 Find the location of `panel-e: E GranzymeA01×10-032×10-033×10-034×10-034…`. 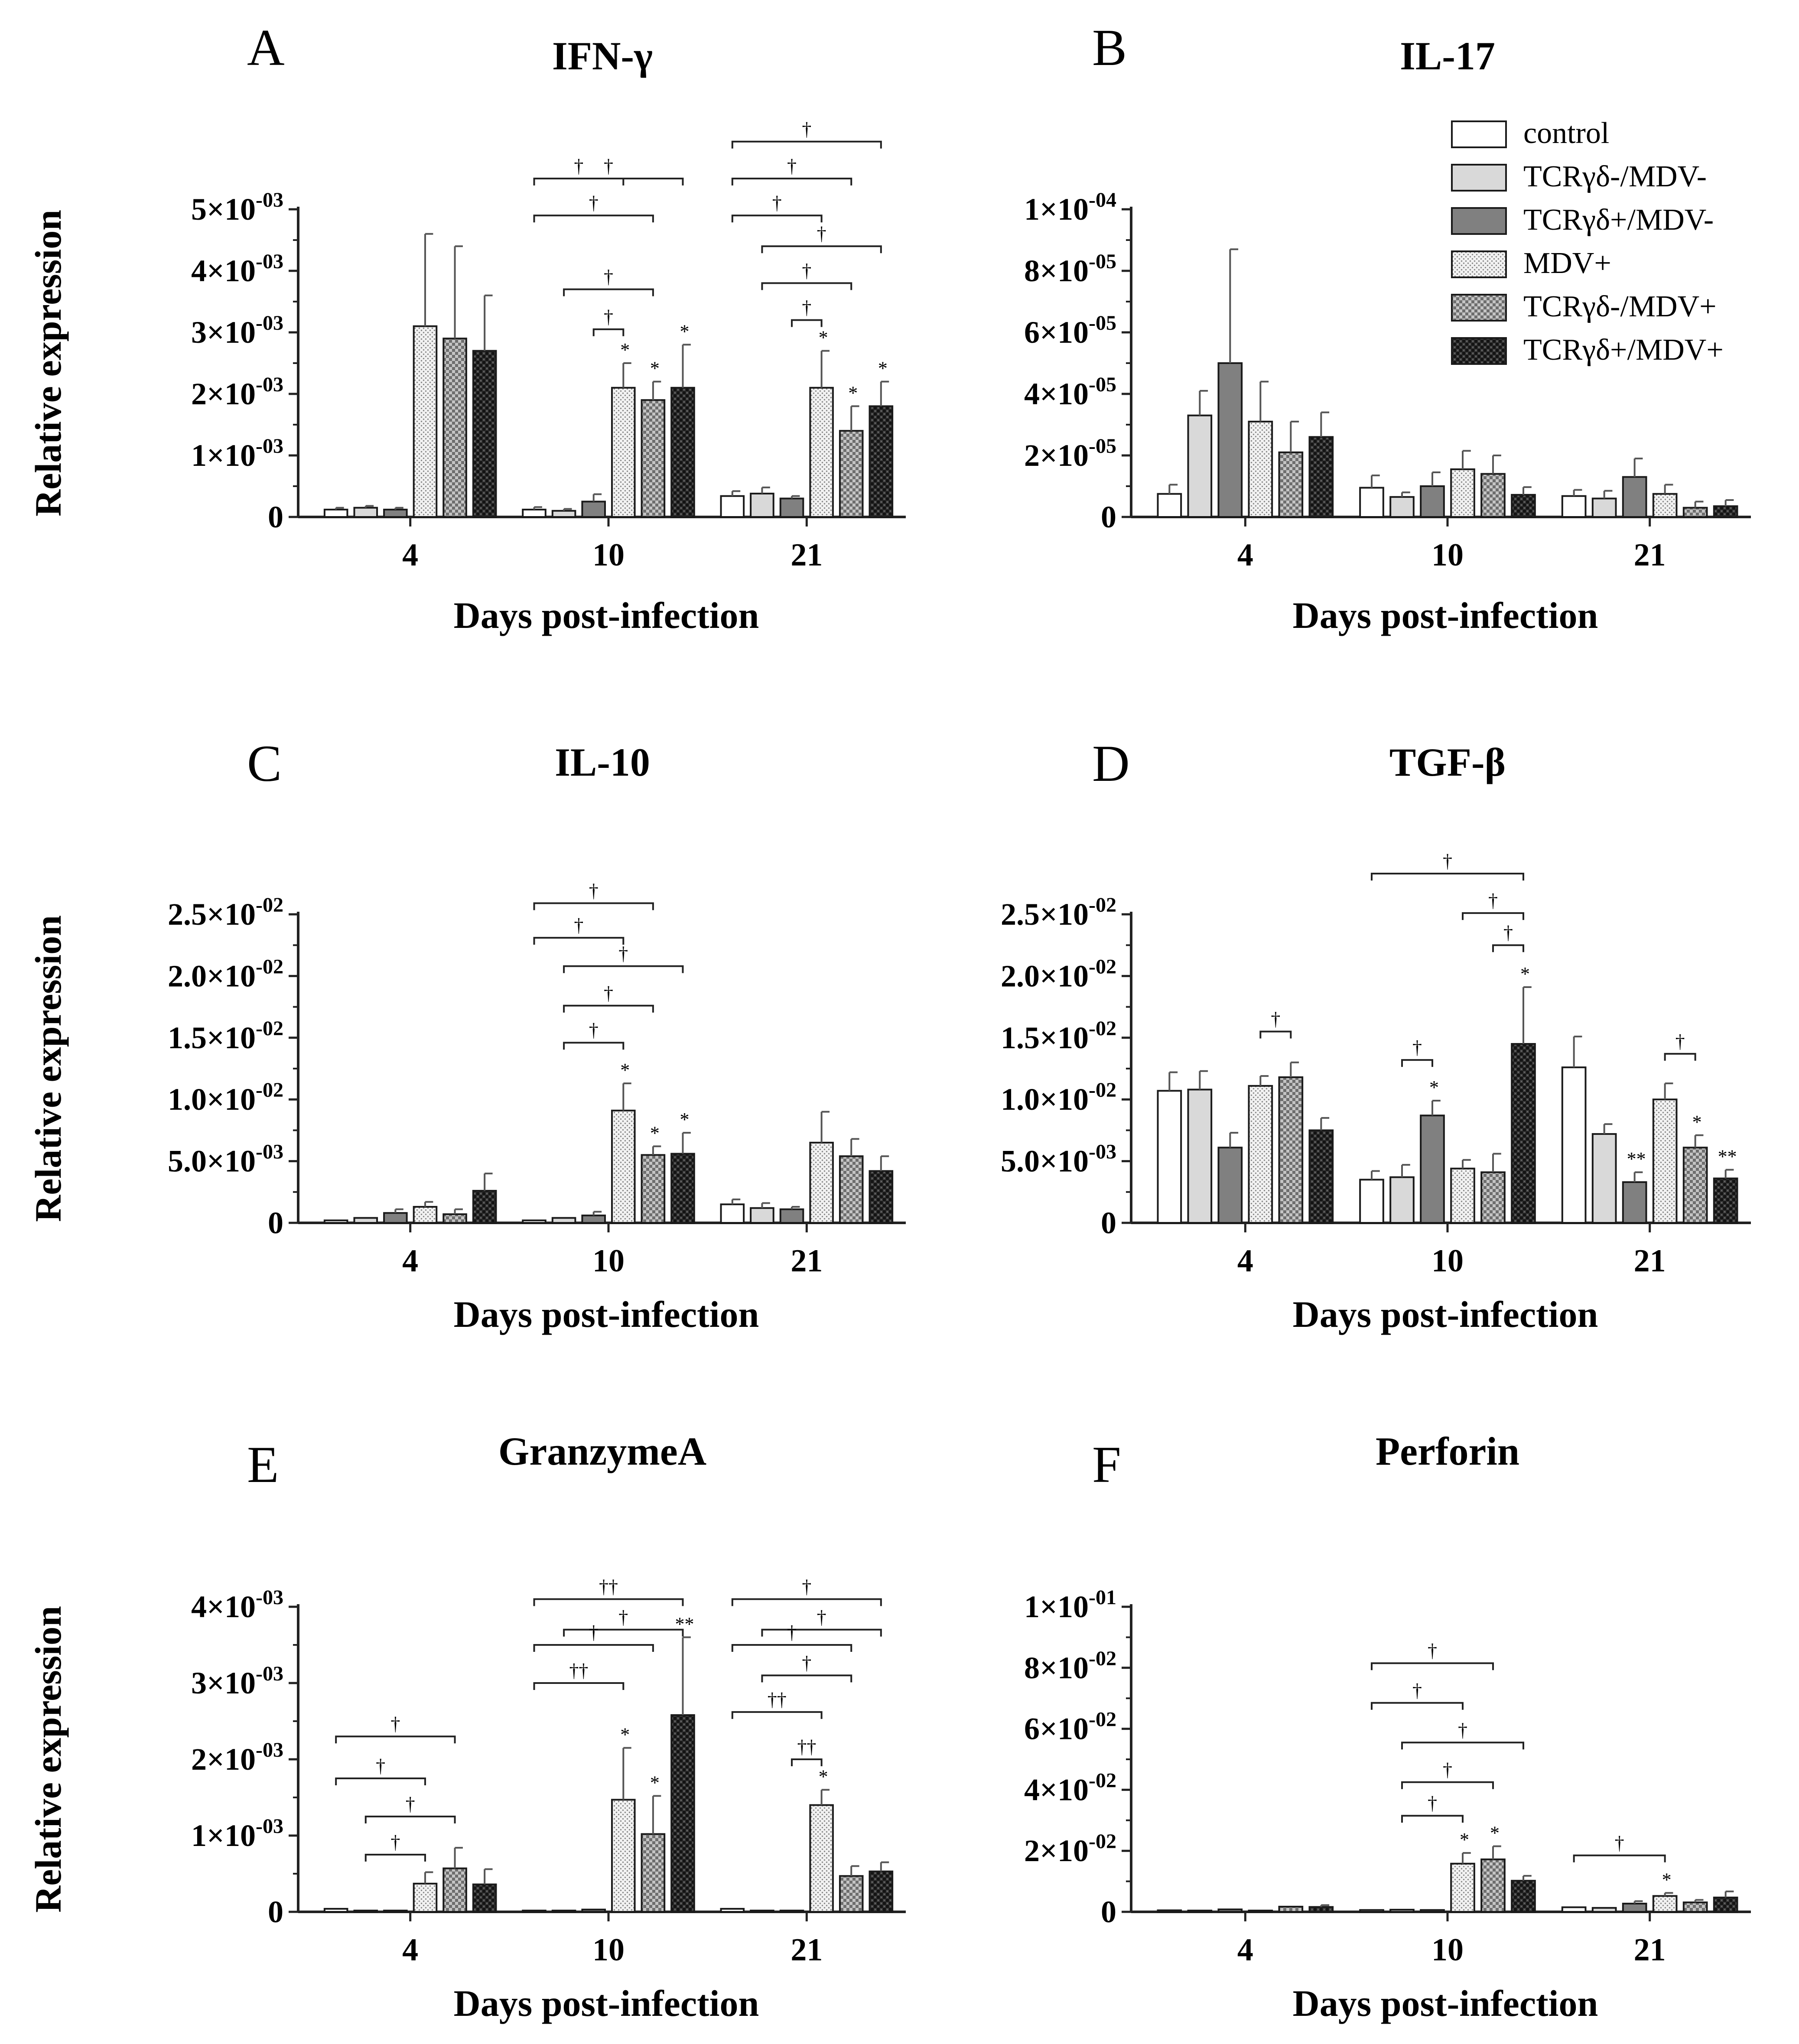

panel-e: E GranzymeA01×10-032×10-033×10-034×10-034… is located at coordinates (466, 1727).